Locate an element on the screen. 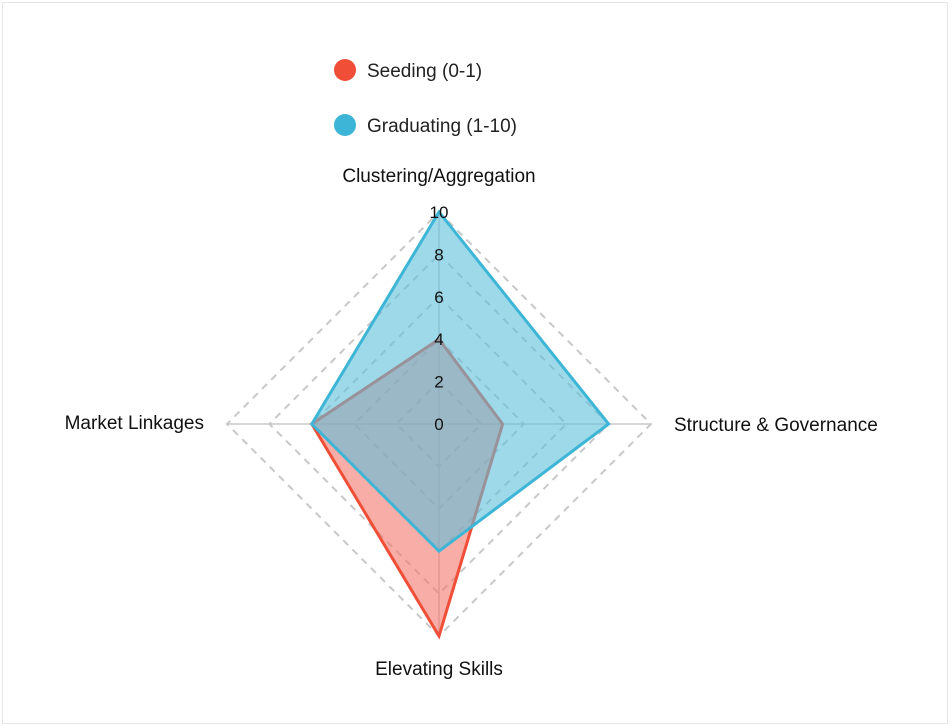 The width and height of the screenshot is (952, 728). legend: Seeding (0-1) Graduating (1-10) is located at coordinates (425, 98).